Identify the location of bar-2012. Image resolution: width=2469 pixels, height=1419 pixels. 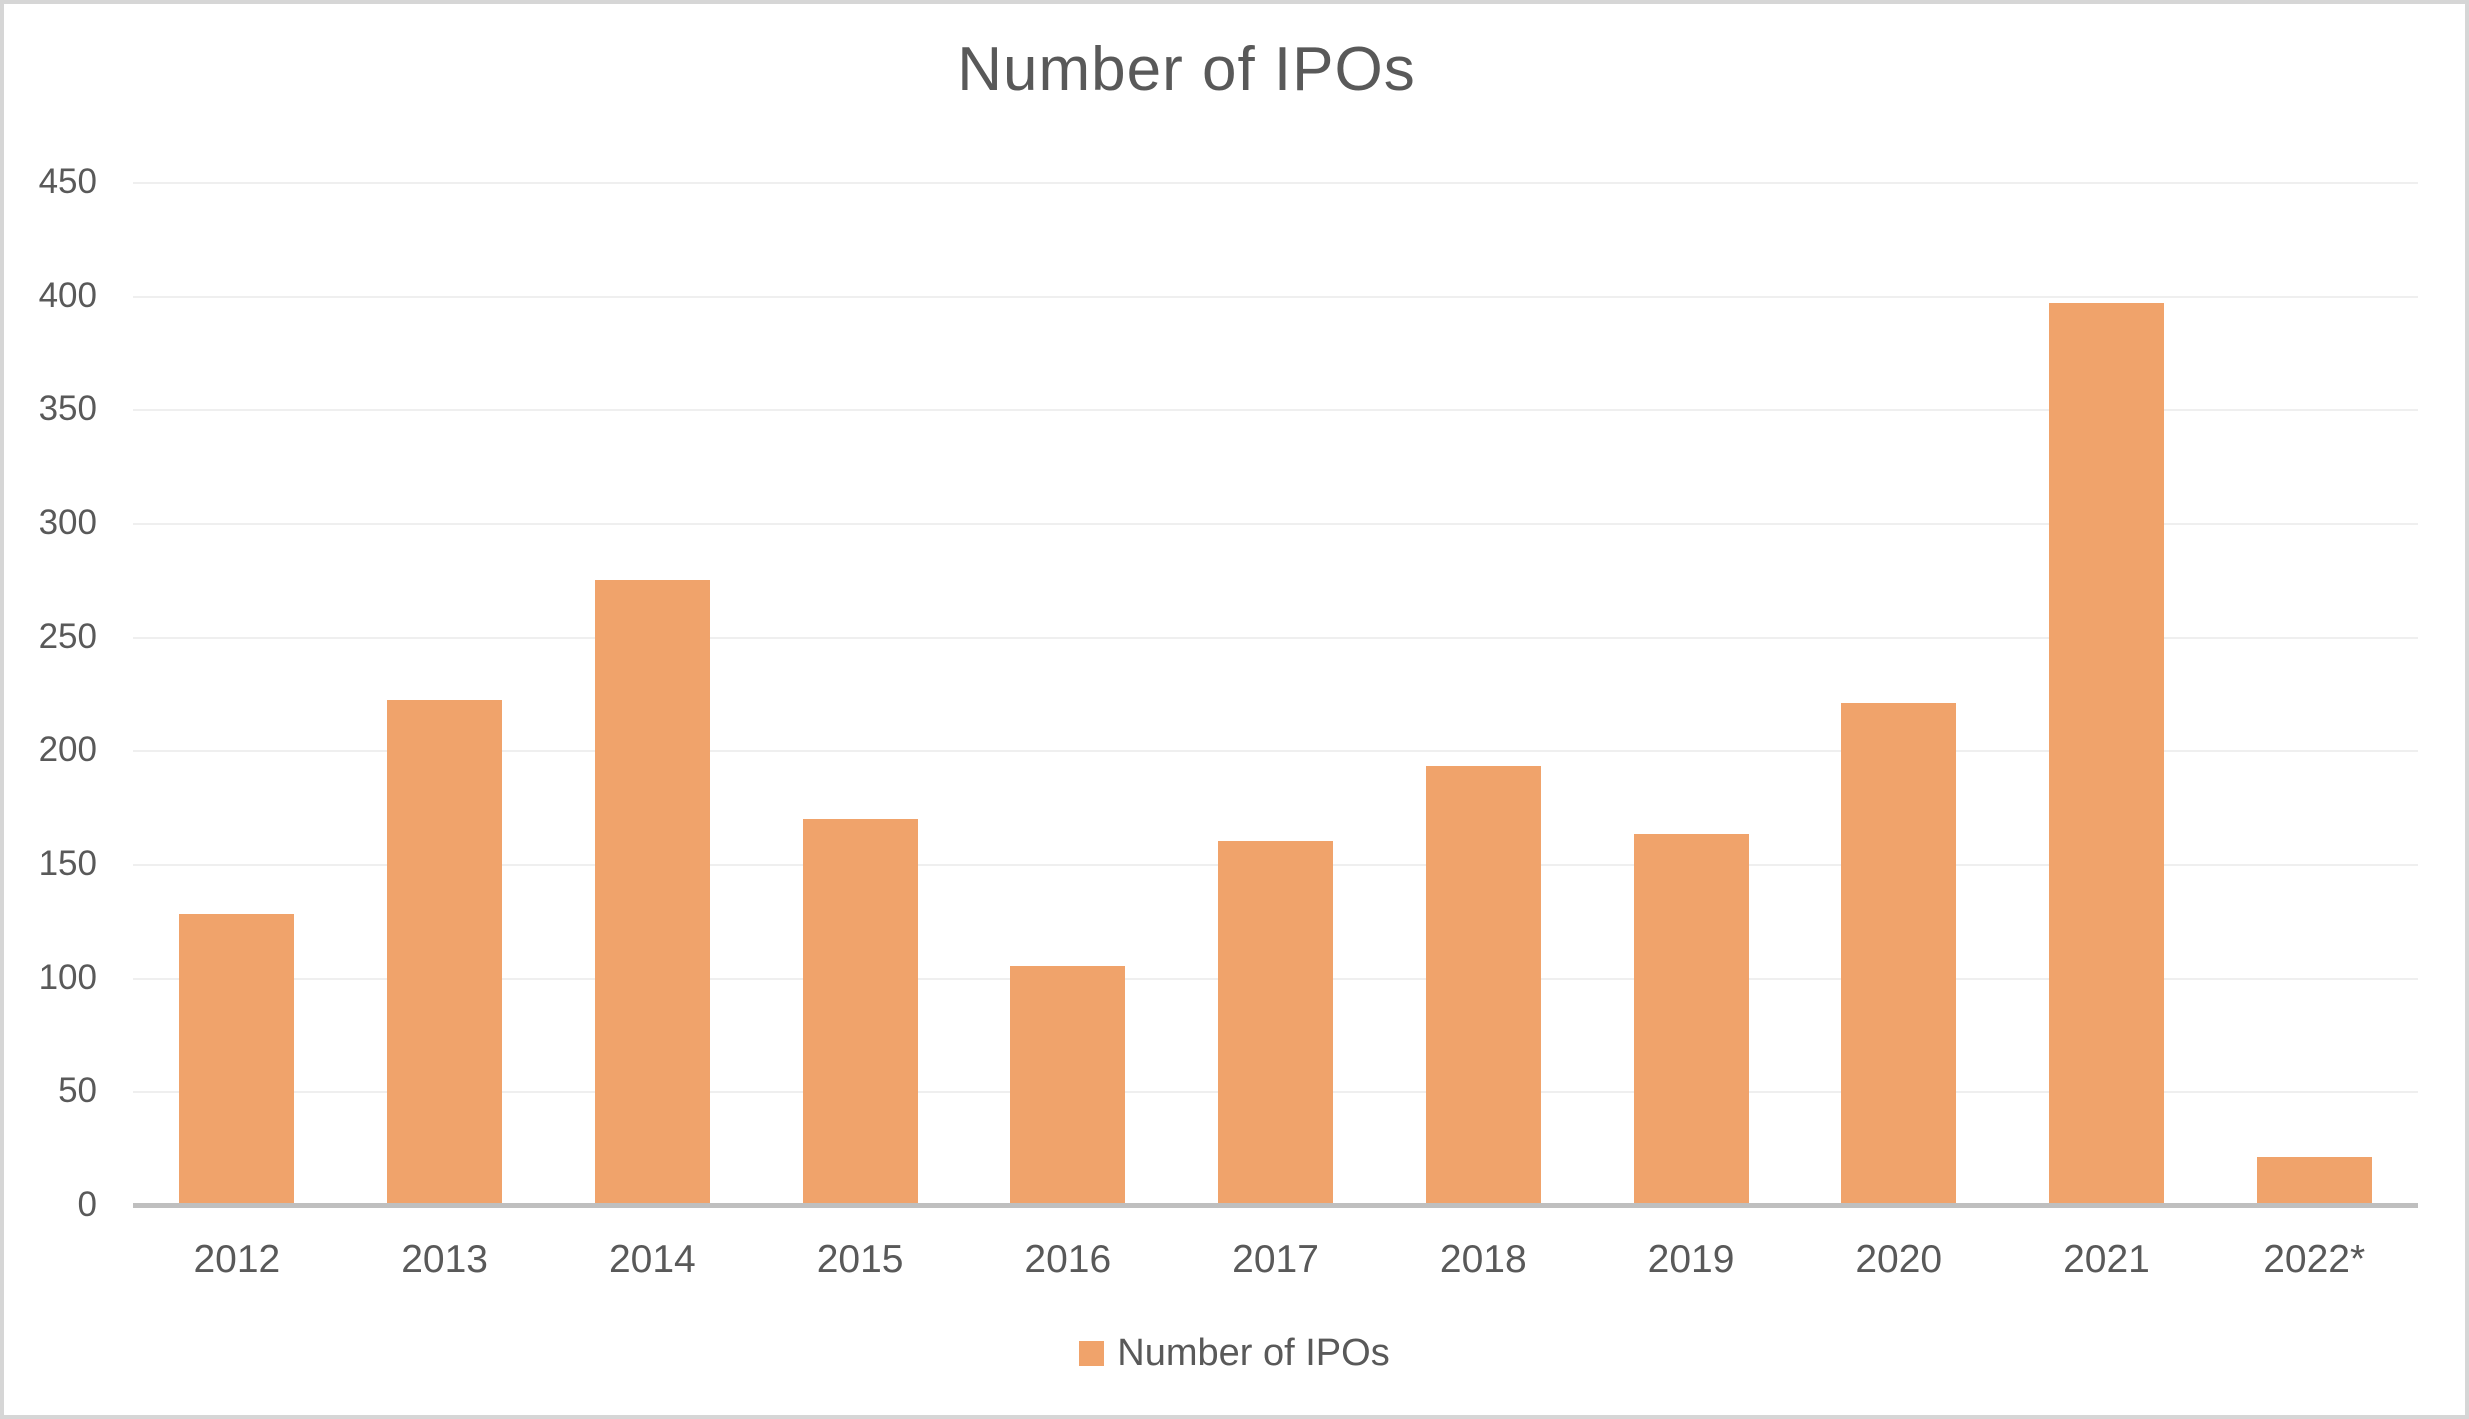
(237, 1059).